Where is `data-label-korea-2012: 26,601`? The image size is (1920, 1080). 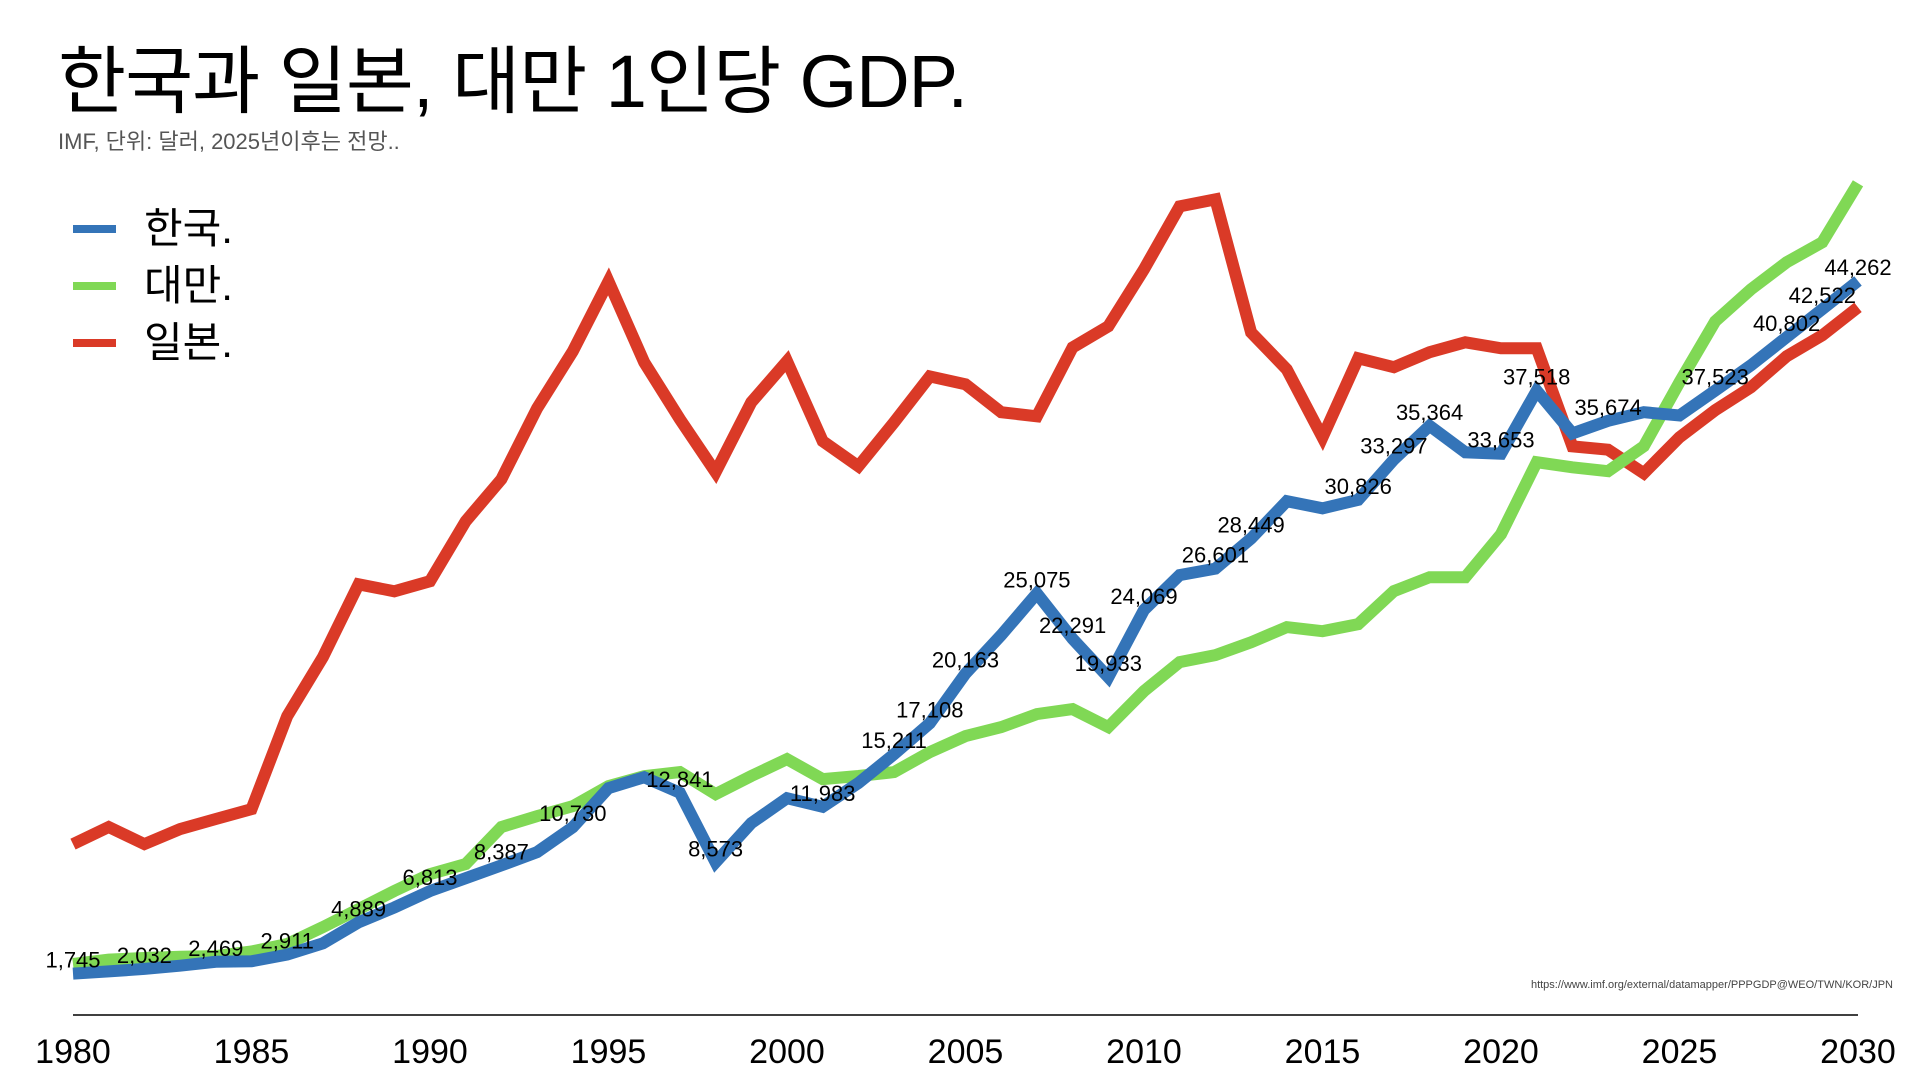
data-label-korea-2012: 26,601 is located at coordinates (1215, 555).